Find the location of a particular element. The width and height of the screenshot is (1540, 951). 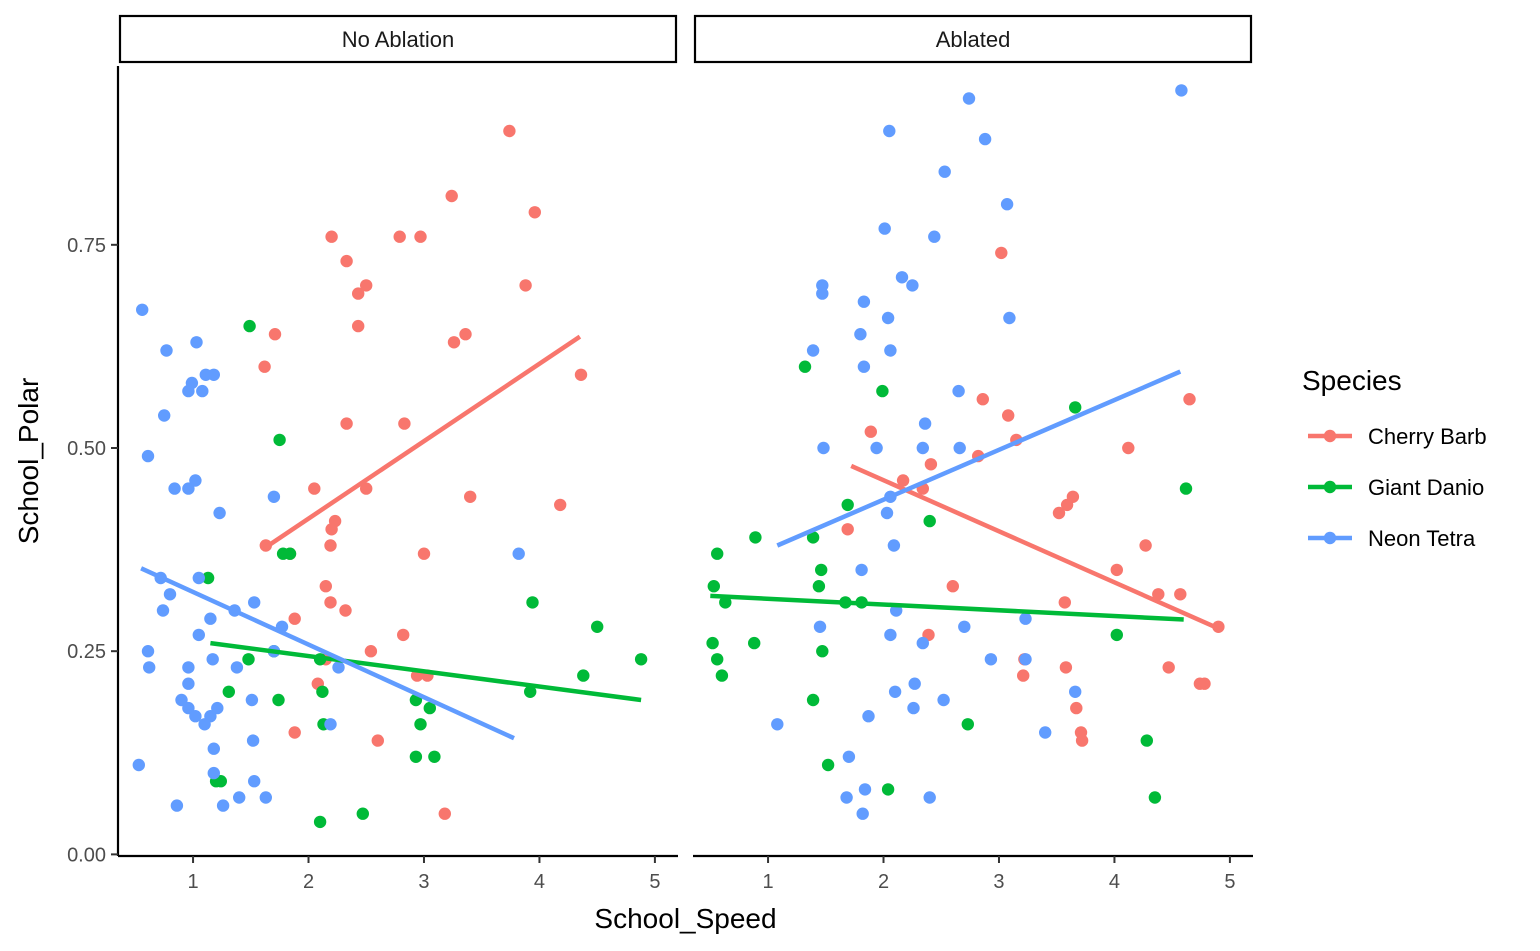

legend-label: Cherry Barb is located at coordinates (1427, 436).